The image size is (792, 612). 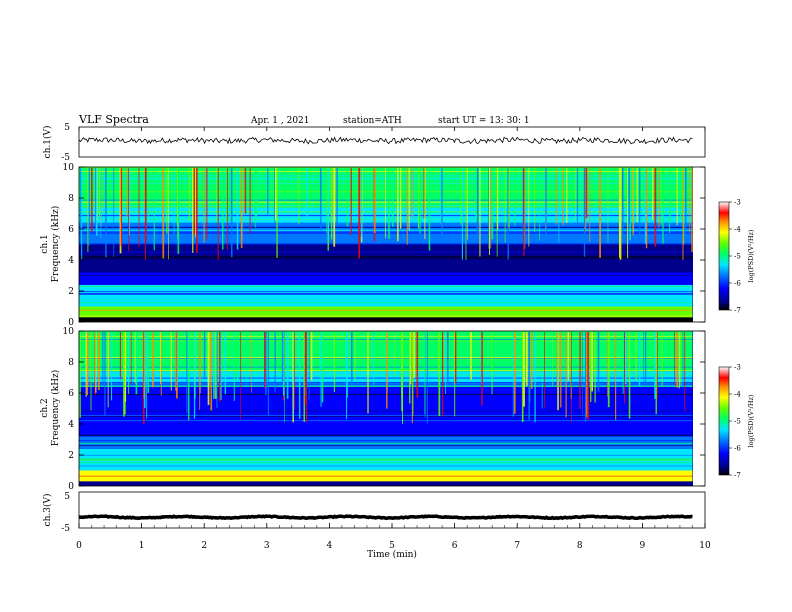 What do you see at coordinates (79, 546) in the screenshot?
I see `time-tick-label-0: 0` at bounding box center [79, 546].